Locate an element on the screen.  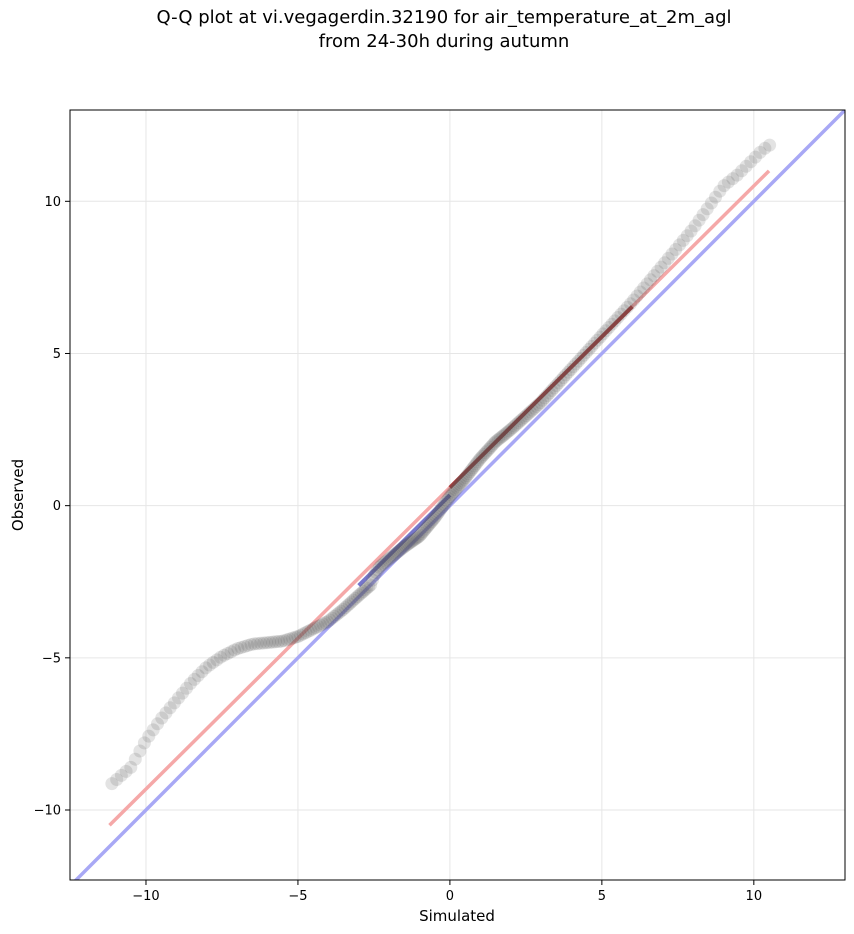
low-segment-line is located at coordinates (404, 540).